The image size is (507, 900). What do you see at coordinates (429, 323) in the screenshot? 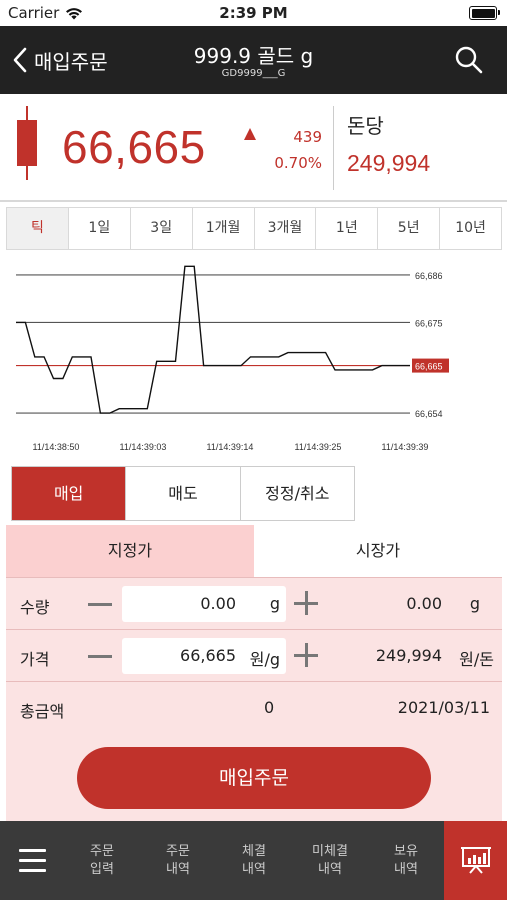
I see `y-tick-label: 66,675` at bounding box center [429, 323].